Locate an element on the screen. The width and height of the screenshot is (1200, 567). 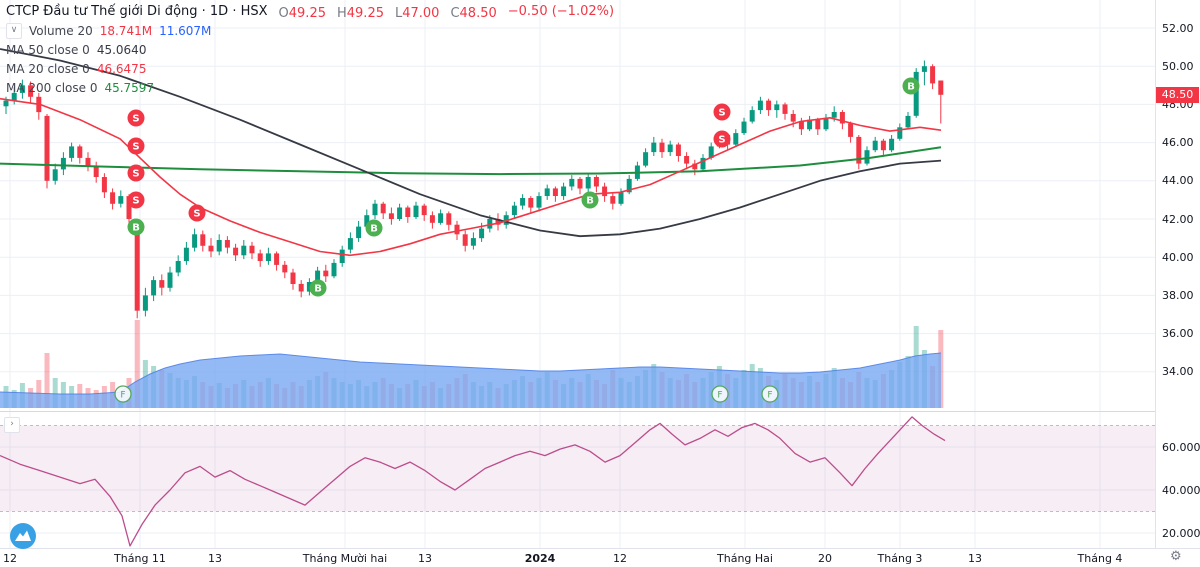
ma50-legend-title: MA 50 close 0 is located at coordinates (48, 49).